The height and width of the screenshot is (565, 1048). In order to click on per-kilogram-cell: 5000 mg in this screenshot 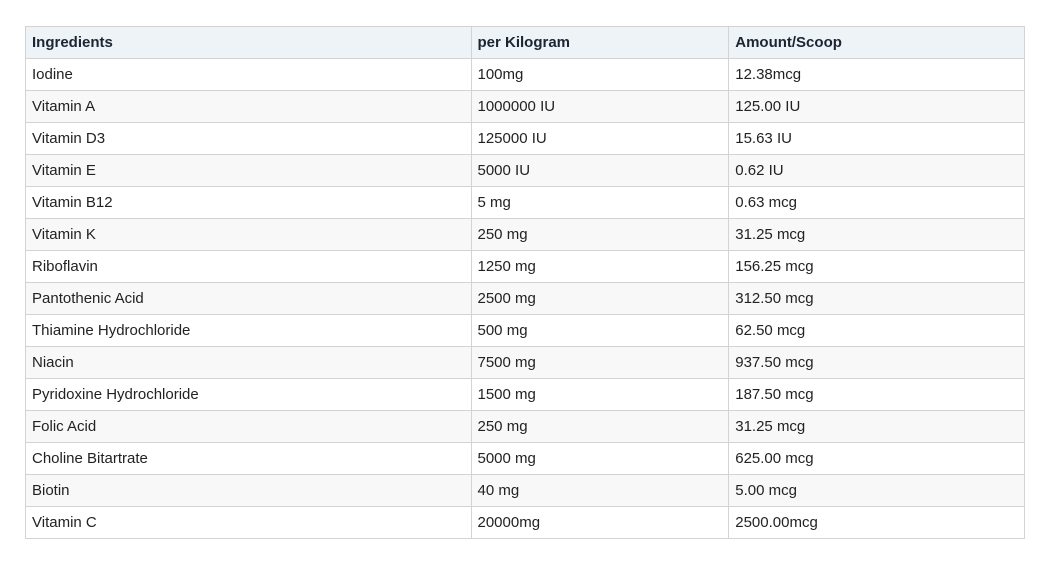, I will do `click(600, 458)`.